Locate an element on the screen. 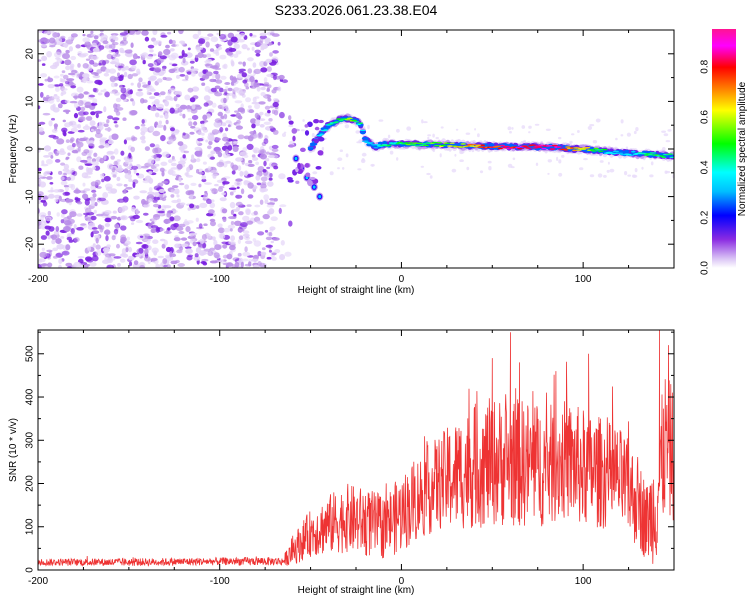  snr-xlabel: Height of straight line (km) is located at coordinates (356, 590).